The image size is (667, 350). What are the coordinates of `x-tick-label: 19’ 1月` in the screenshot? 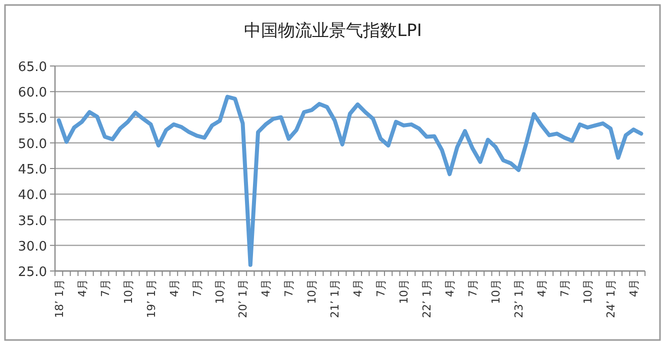 It's located at (151, 298).